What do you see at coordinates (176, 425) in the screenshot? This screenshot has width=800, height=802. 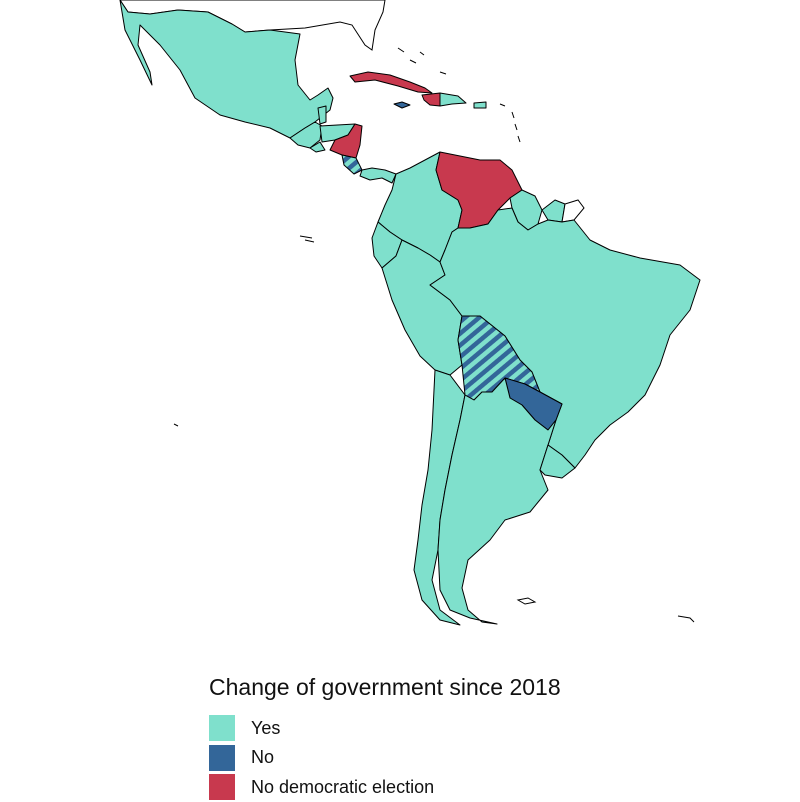 I see `galapagos-islands` at bounding box center [176, 425].